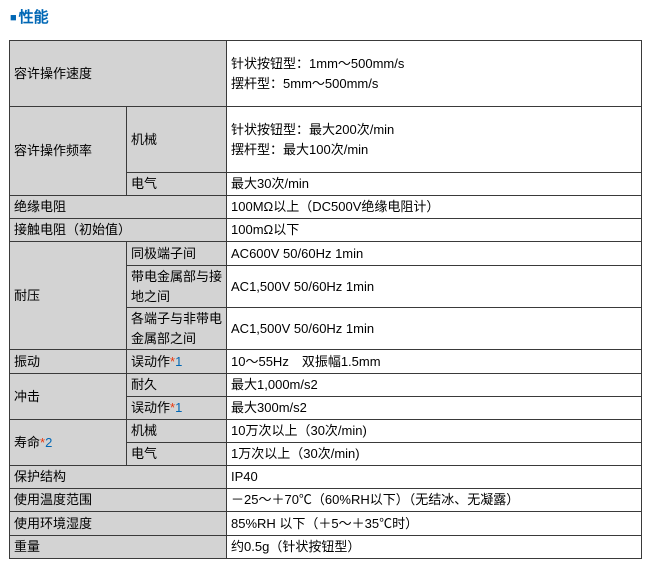 The image size is (654, 581). What do you see at coordinates (434, 385) in the screenshot?
I see `row-value: 最大1,000m/s2` at bounding box center [434, 385].